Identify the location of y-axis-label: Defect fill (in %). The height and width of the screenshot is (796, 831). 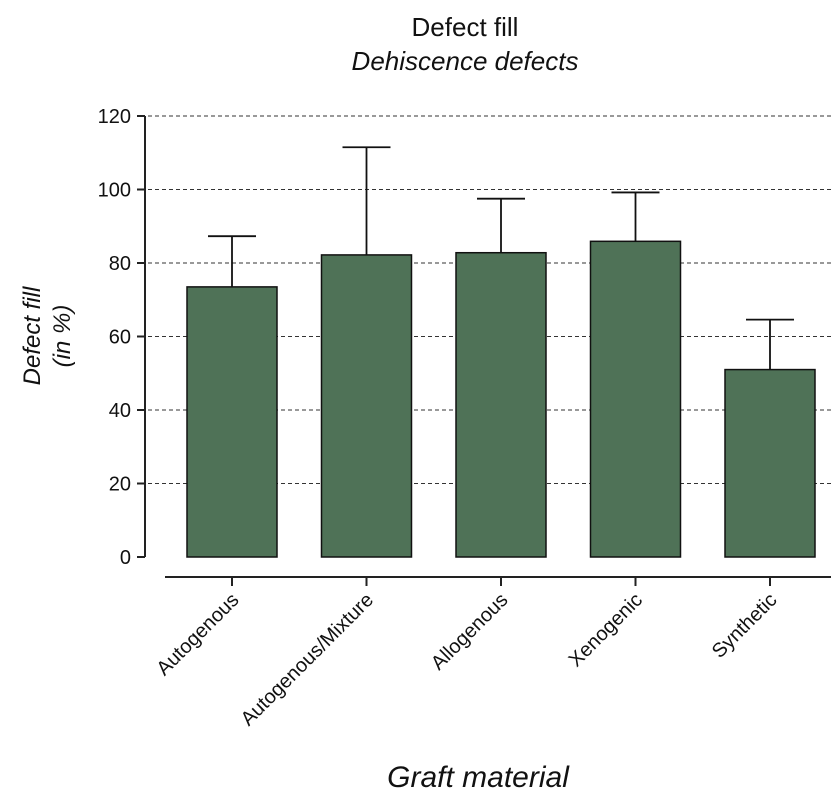
(47, 335).